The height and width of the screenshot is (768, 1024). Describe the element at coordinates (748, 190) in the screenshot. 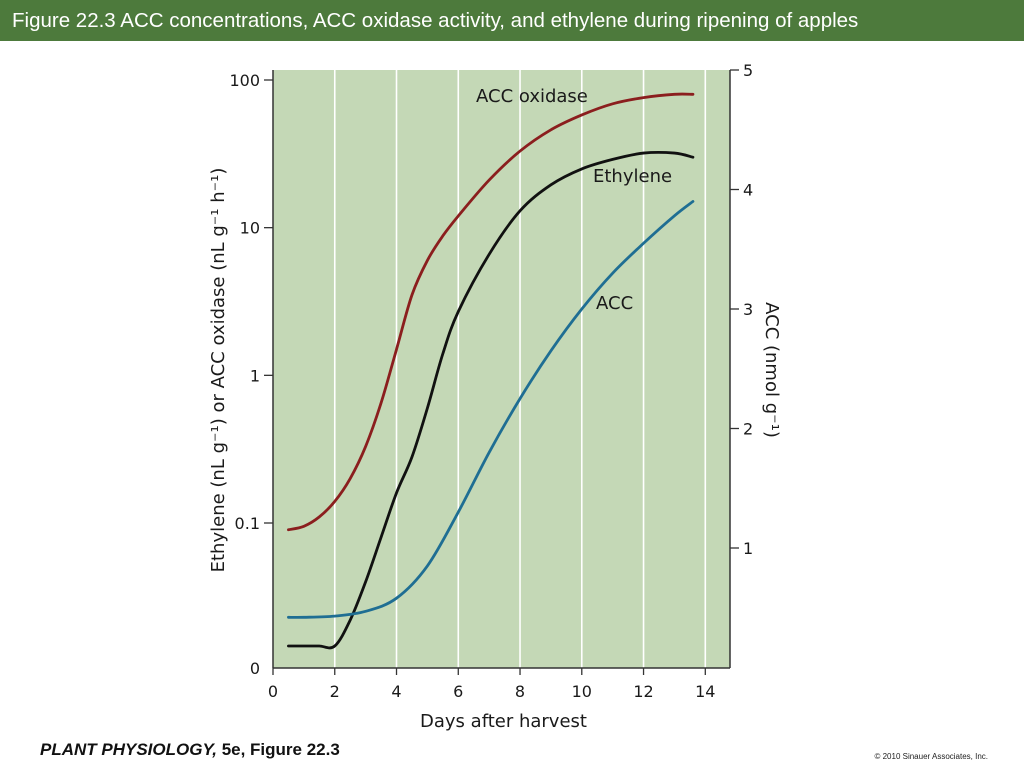

I see `y-right-tick-label-4: 4` at that location.